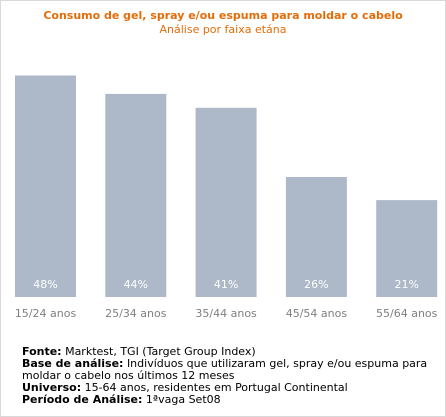  I want to click on category-label-3: 35/44 anos, so click(226, 313).